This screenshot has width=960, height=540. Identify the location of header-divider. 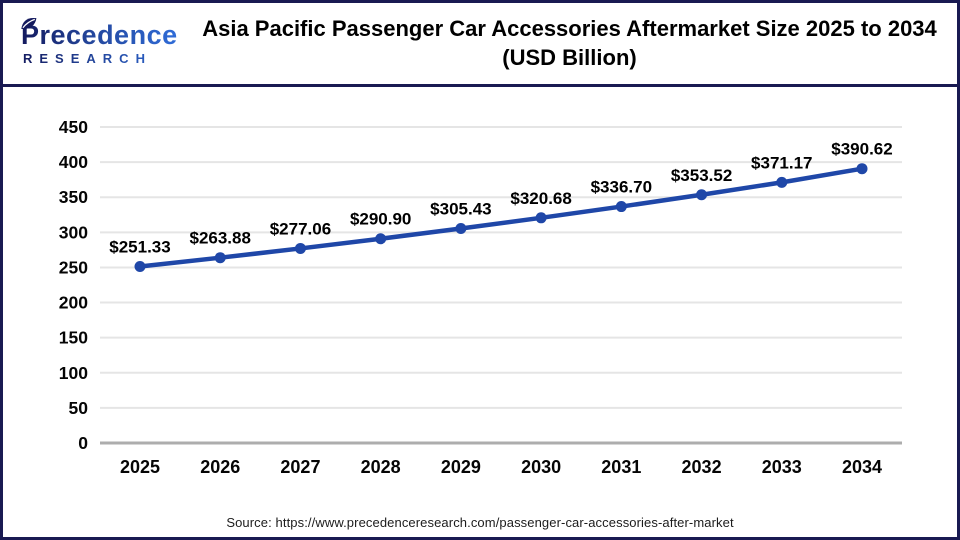
(480, 85).